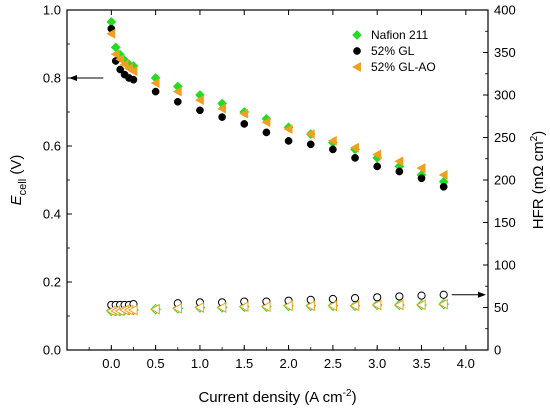 This screenshot has height=413, width=550. I want to click on chart-legend: Nafion 211 52% GL 52% GL-AO, so click(393, 51).